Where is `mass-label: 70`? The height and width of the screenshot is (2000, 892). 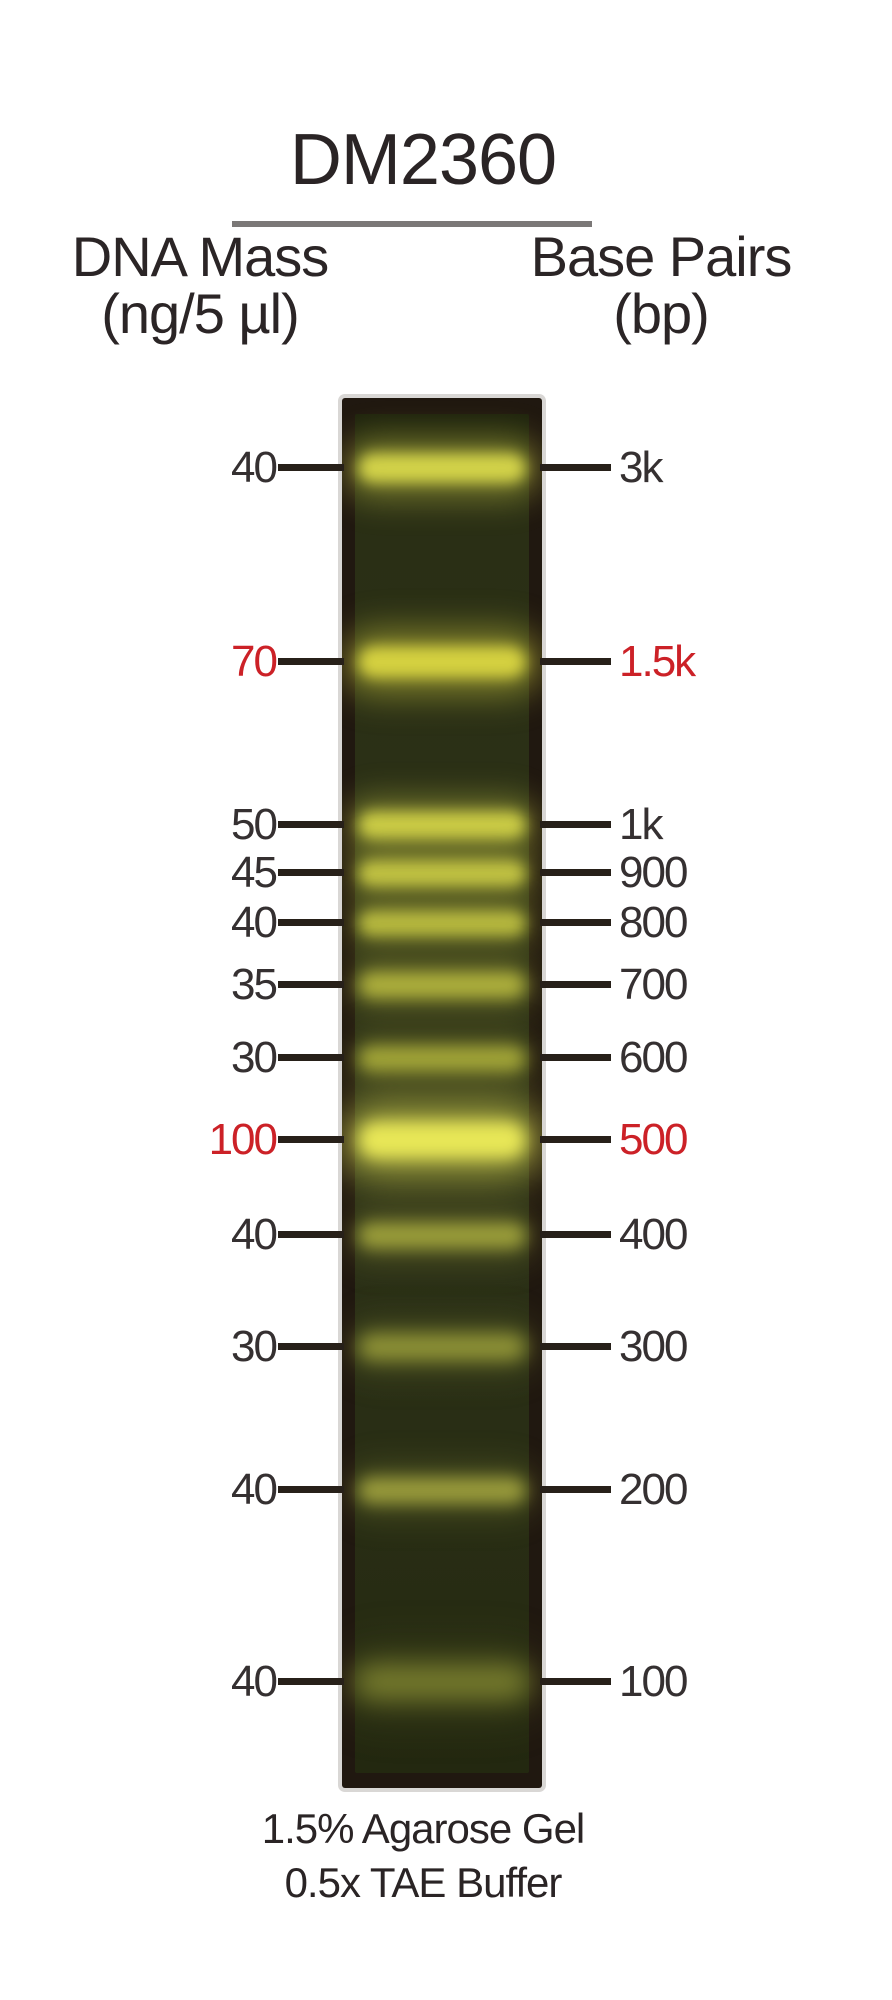
mass-label: 70 is located at coordinates (254, 661).